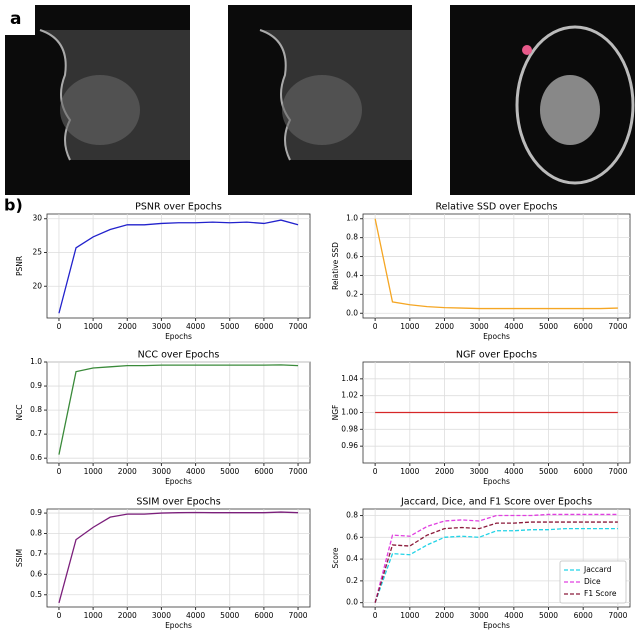 Image resolution: width=640 pixels, height=641 pixels. I want to click on y-tick-label: 0.5, so click(36, 594).